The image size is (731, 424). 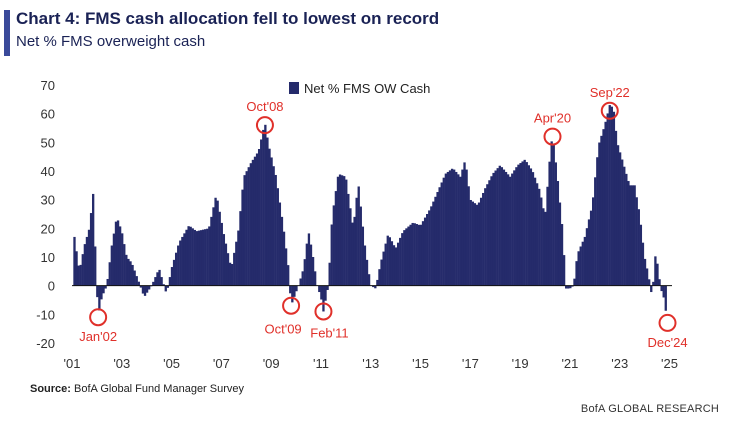 I want to click on x-tick-label: '07, so click(x=221, y=363).